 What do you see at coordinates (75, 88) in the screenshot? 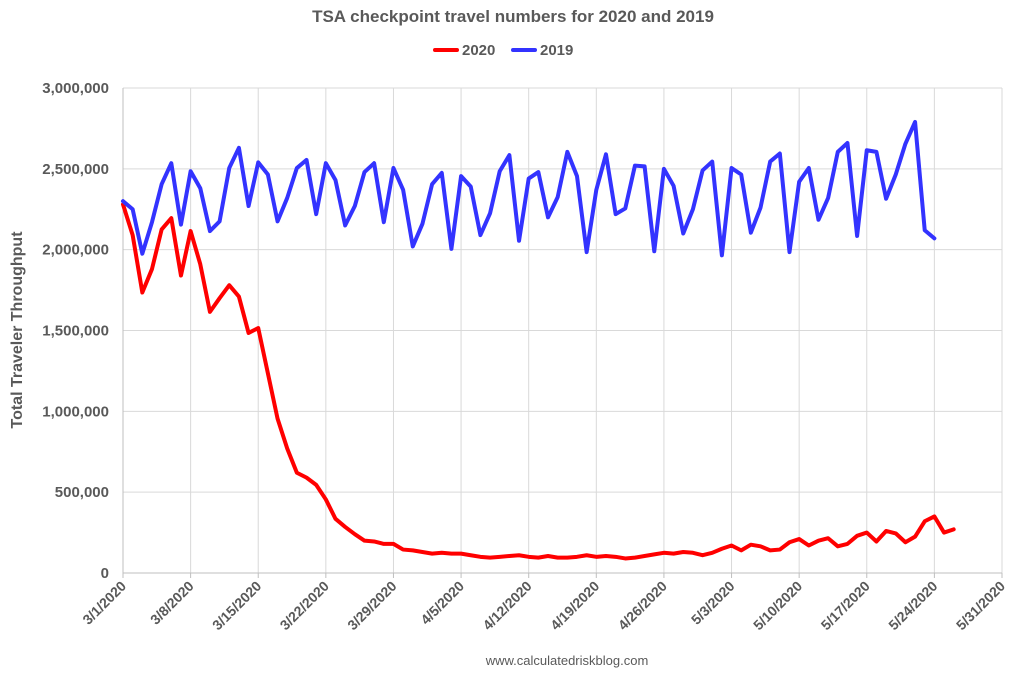
I see `y-tick-label: 3,000,000` at bounding box center [75, 88].